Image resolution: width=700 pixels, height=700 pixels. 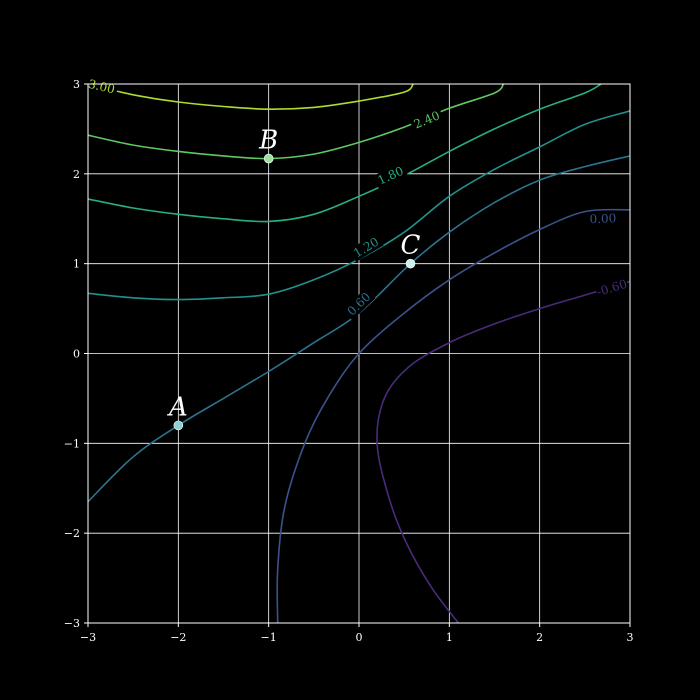 What do you see at coordinates (76, 264) in the screenshot?
I see `y-tick-label: 1` at bounding box center [76, 264].